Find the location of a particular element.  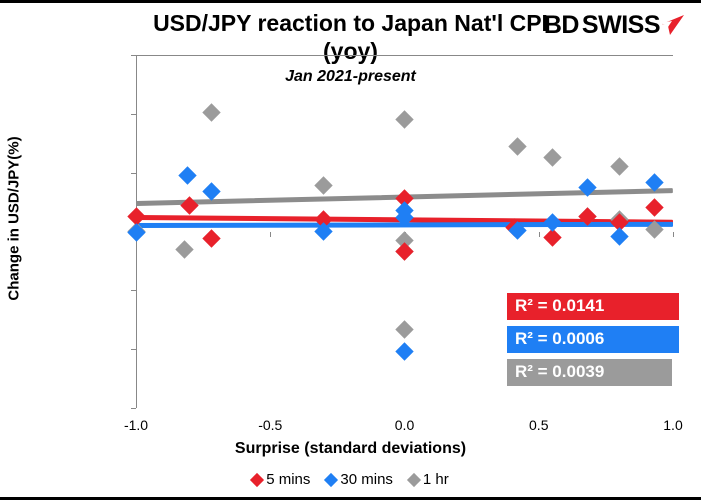

y-axis-title-label: Change in USD/JPY(%) is located at coordinates (14, 218).